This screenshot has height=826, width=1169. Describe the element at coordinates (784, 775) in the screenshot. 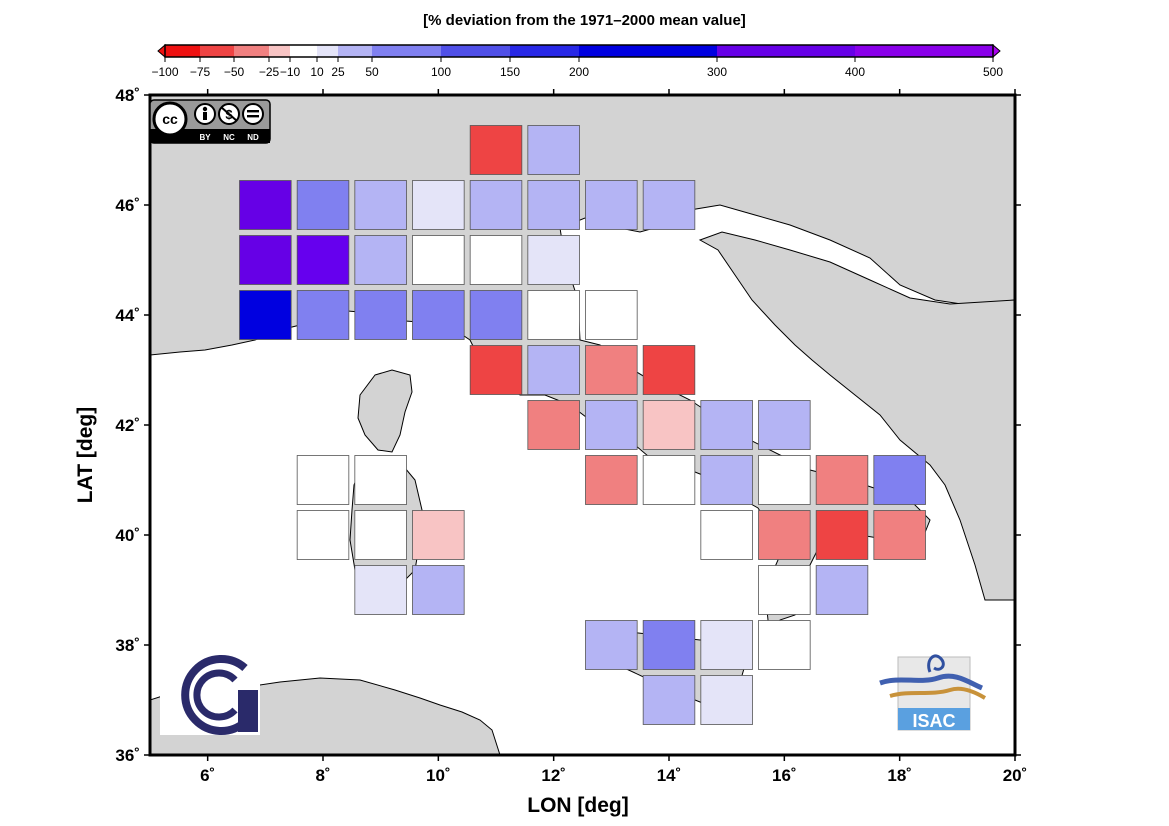

I see `x-tick-label: 16˚` at that location.